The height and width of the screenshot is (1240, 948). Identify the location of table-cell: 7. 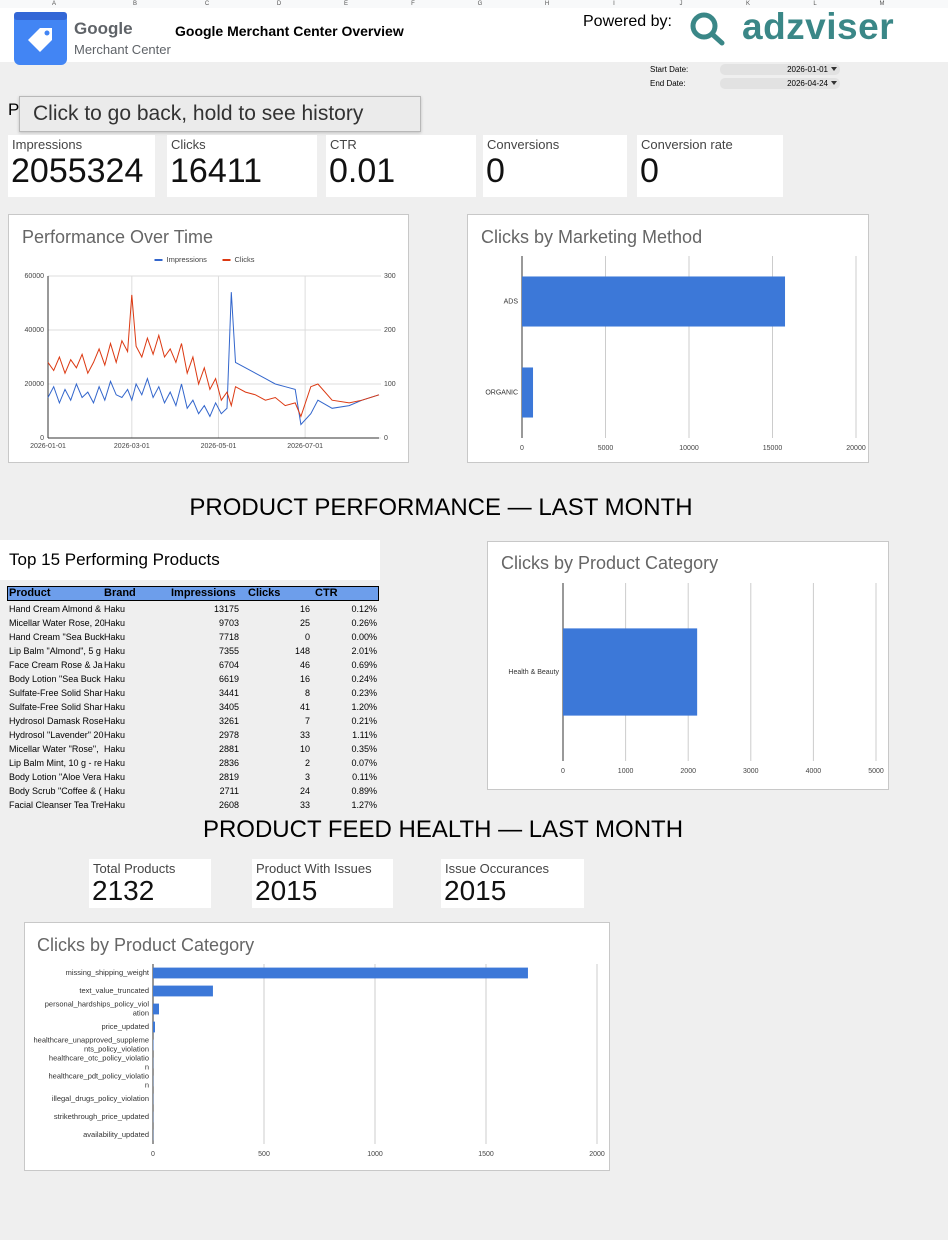
(307, 721).